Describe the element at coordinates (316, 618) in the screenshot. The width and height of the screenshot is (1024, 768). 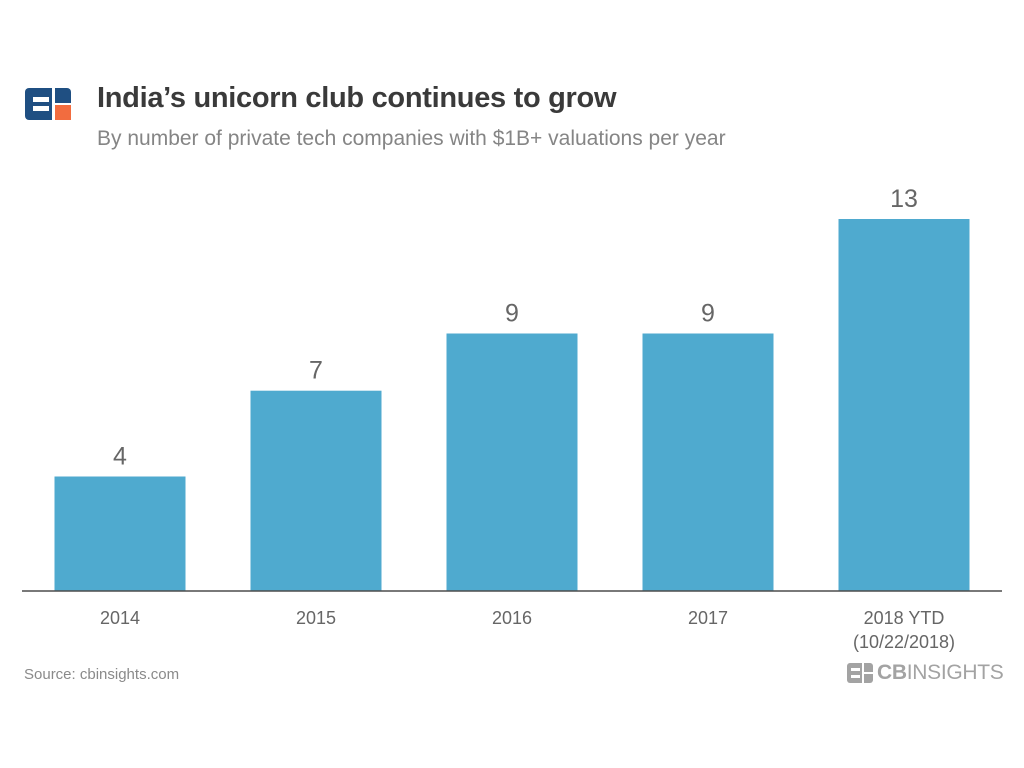
I see `x-tick-label-1: 2015` at that location.